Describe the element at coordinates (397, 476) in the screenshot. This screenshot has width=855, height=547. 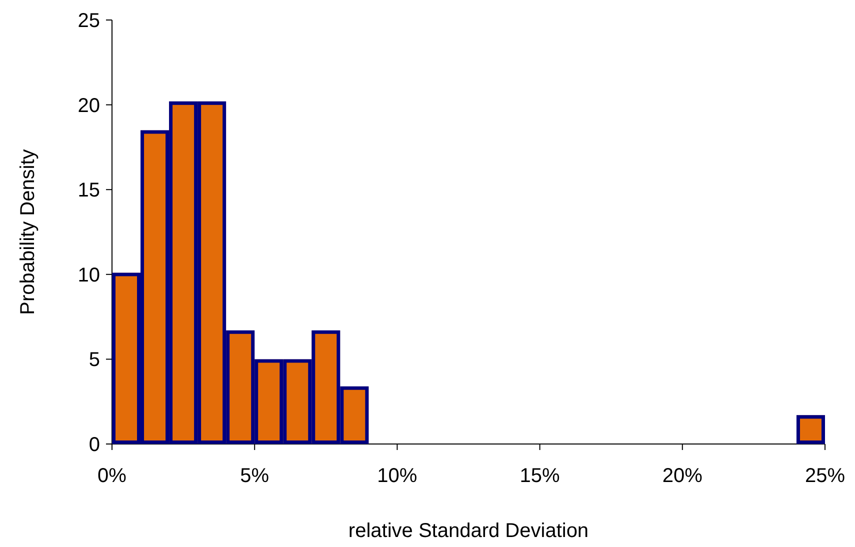
I see `x-tick-label: 10%` at that location.